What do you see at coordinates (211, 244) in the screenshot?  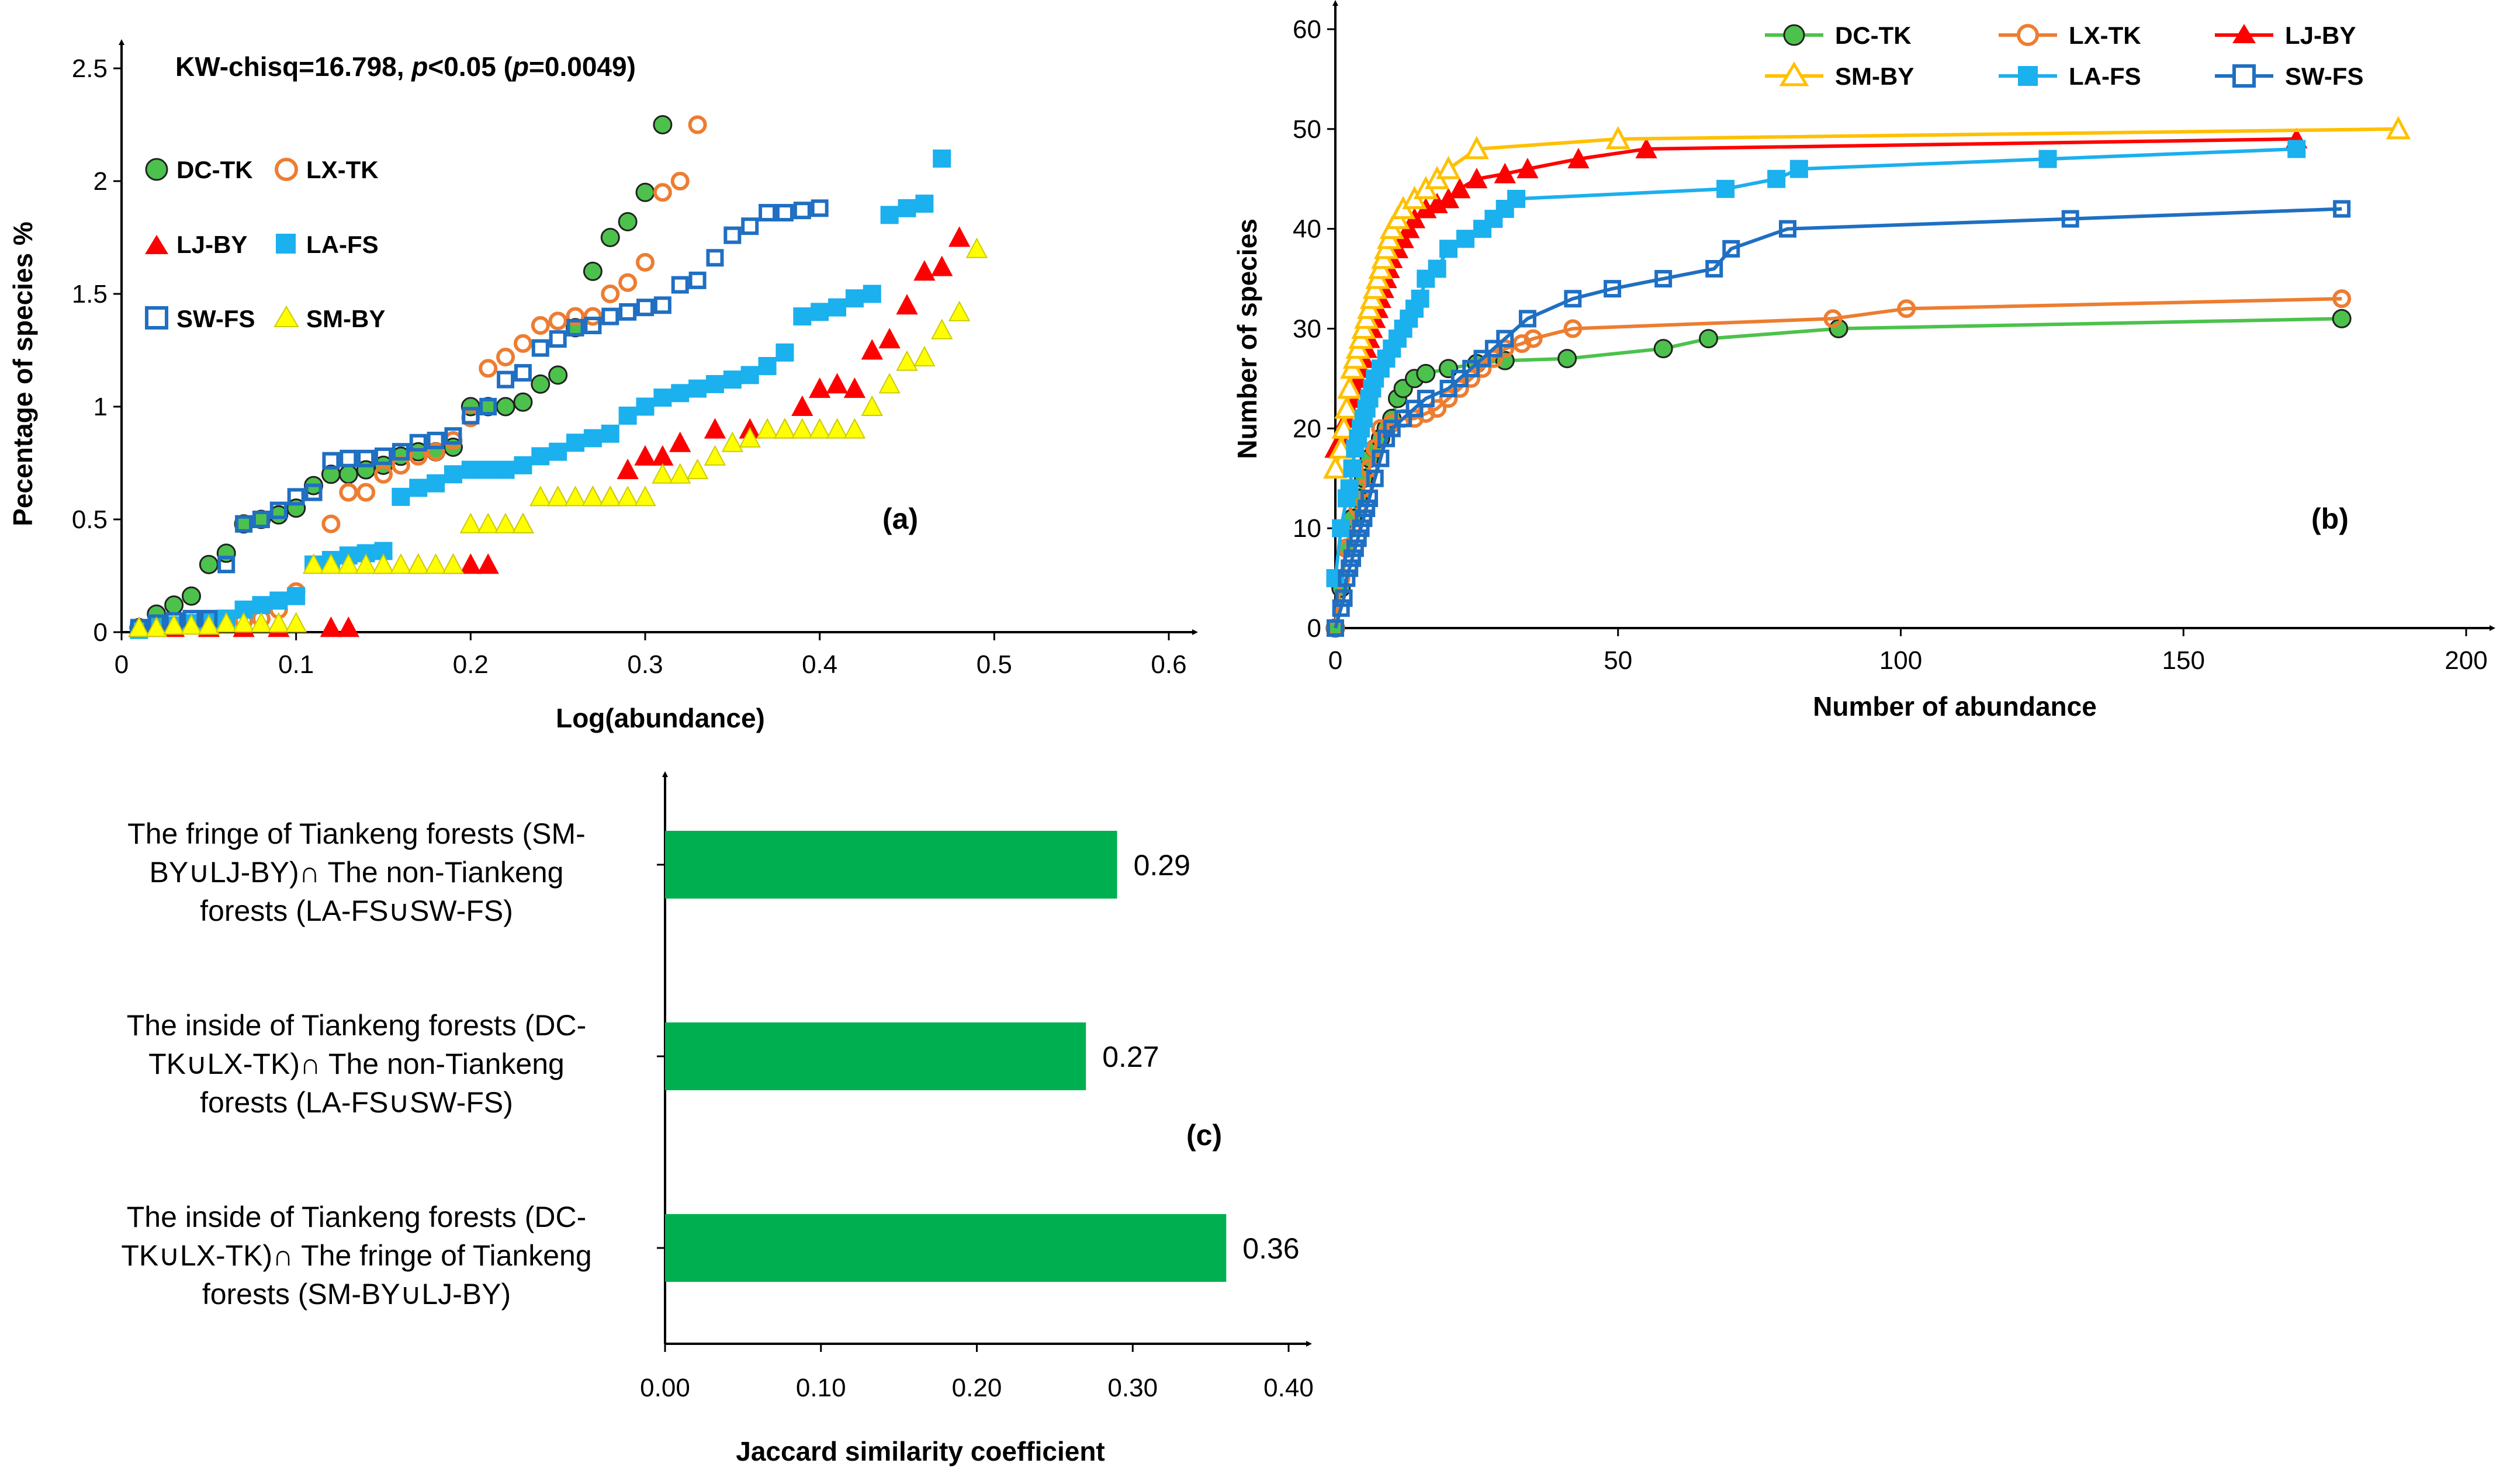 I see `legend-label-lj-by: LJ-BY` at bounding box center [211, 244].